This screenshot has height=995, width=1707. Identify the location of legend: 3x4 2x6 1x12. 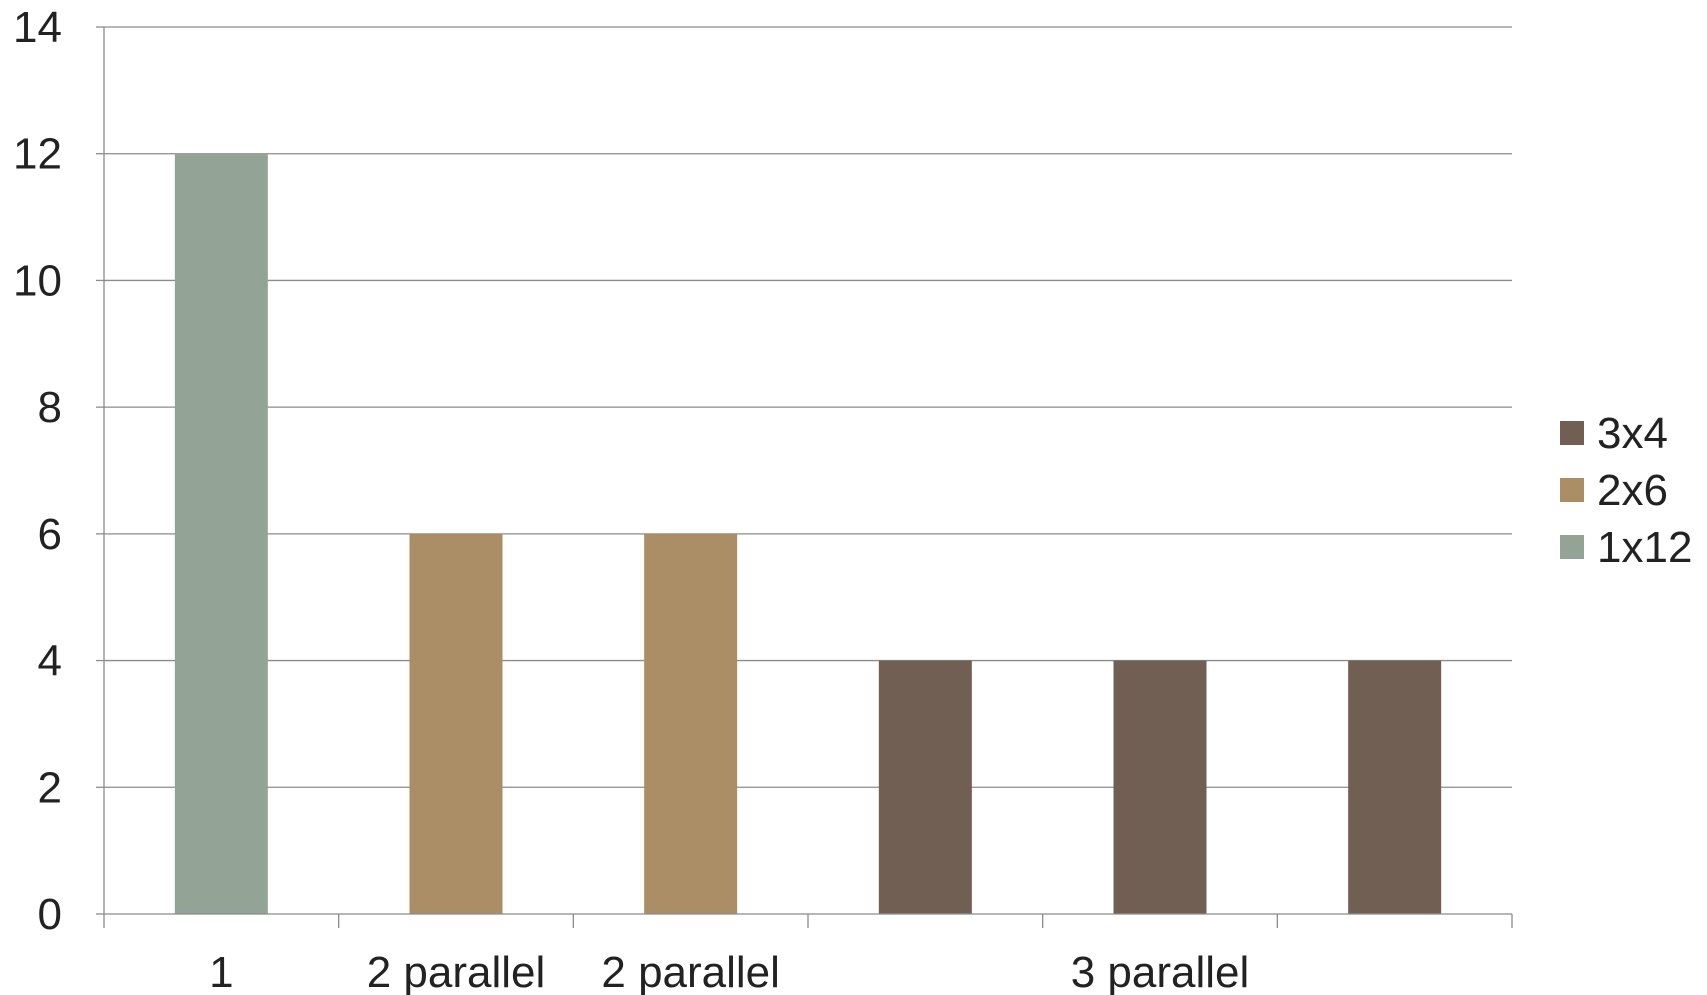
(1626, 490).